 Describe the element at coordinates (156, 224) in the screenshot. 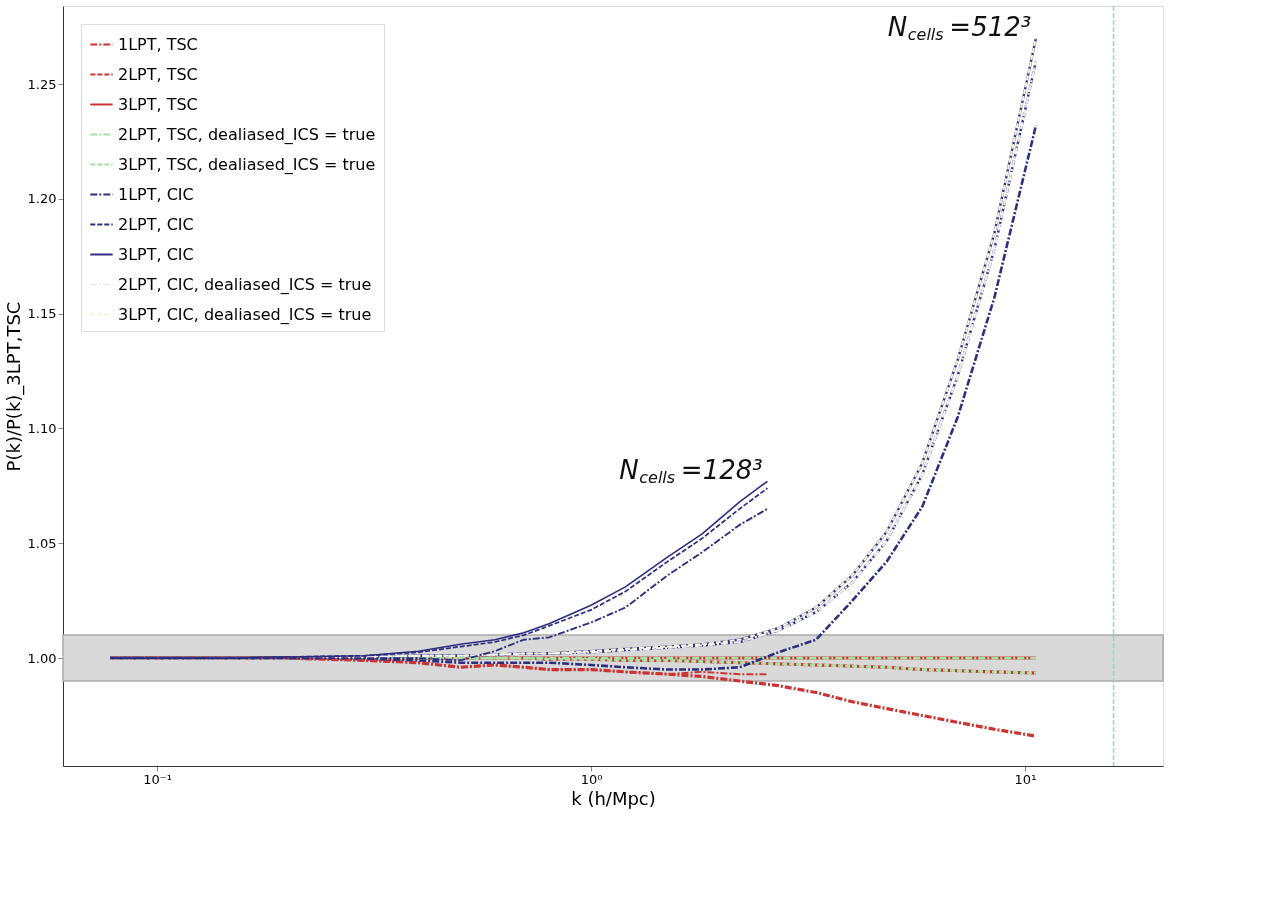

I see `legend-label: 2LPT, CIC` at that location.